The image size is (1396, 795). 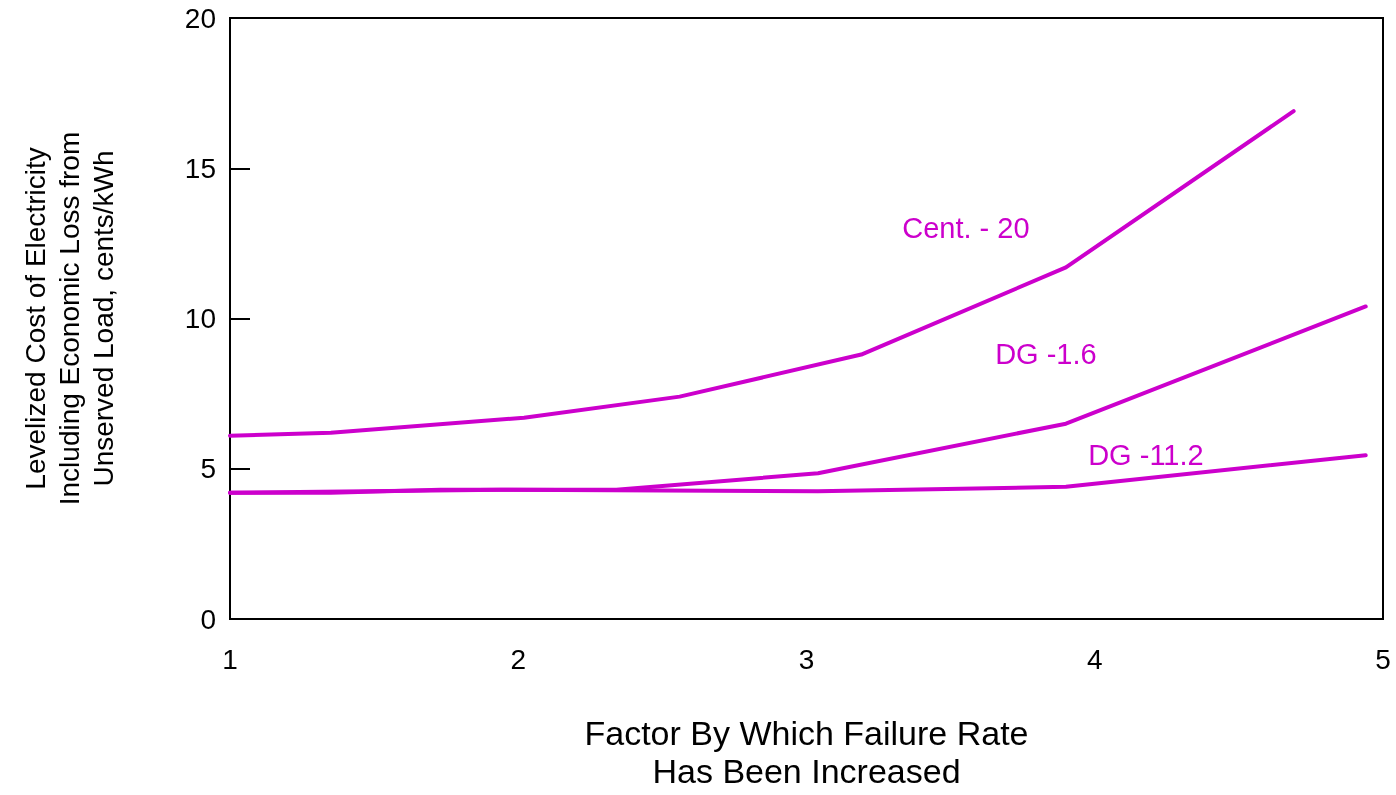 I want to click on x-tick-label: 5, so click(x=1383, y=659).